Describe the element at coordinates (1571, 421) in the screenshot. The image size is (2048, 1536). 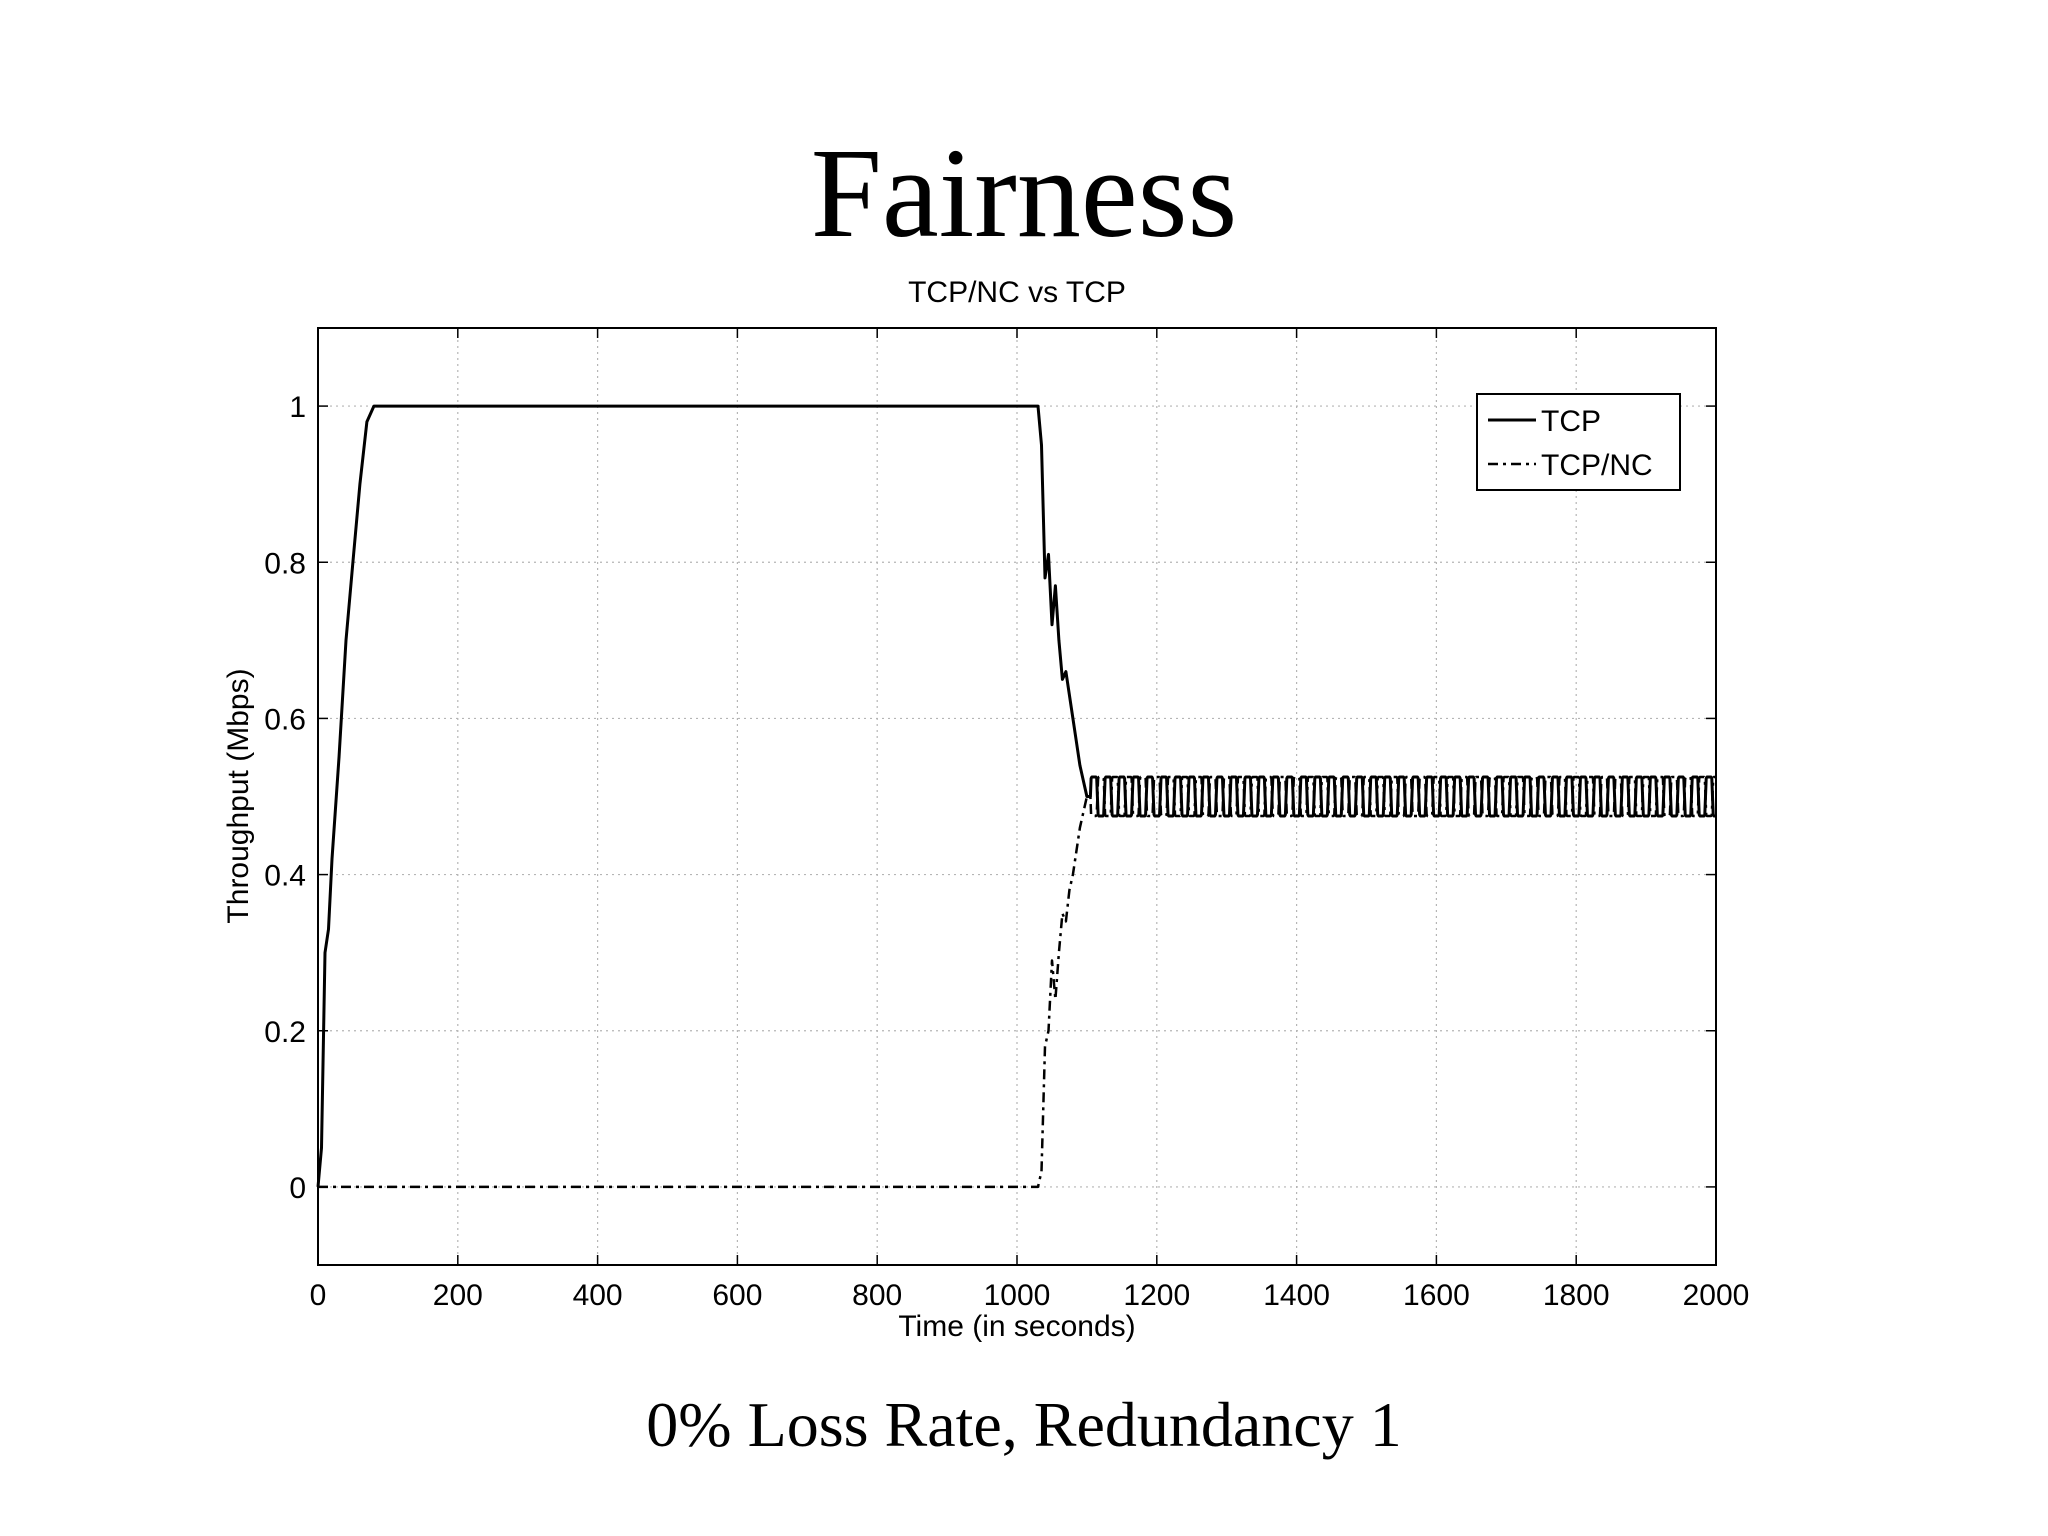
I see `legend-tcp-label: TCP` at that location.